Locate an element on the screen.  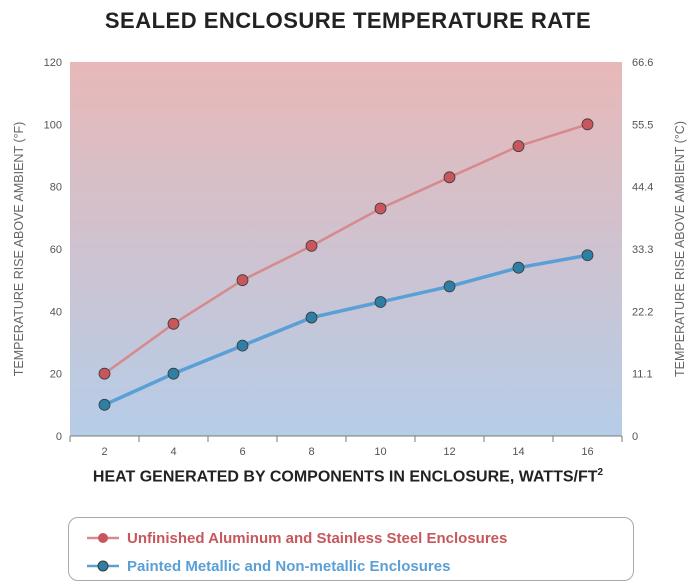
x-tick-label: 6 is located at coordinates (242, 452).